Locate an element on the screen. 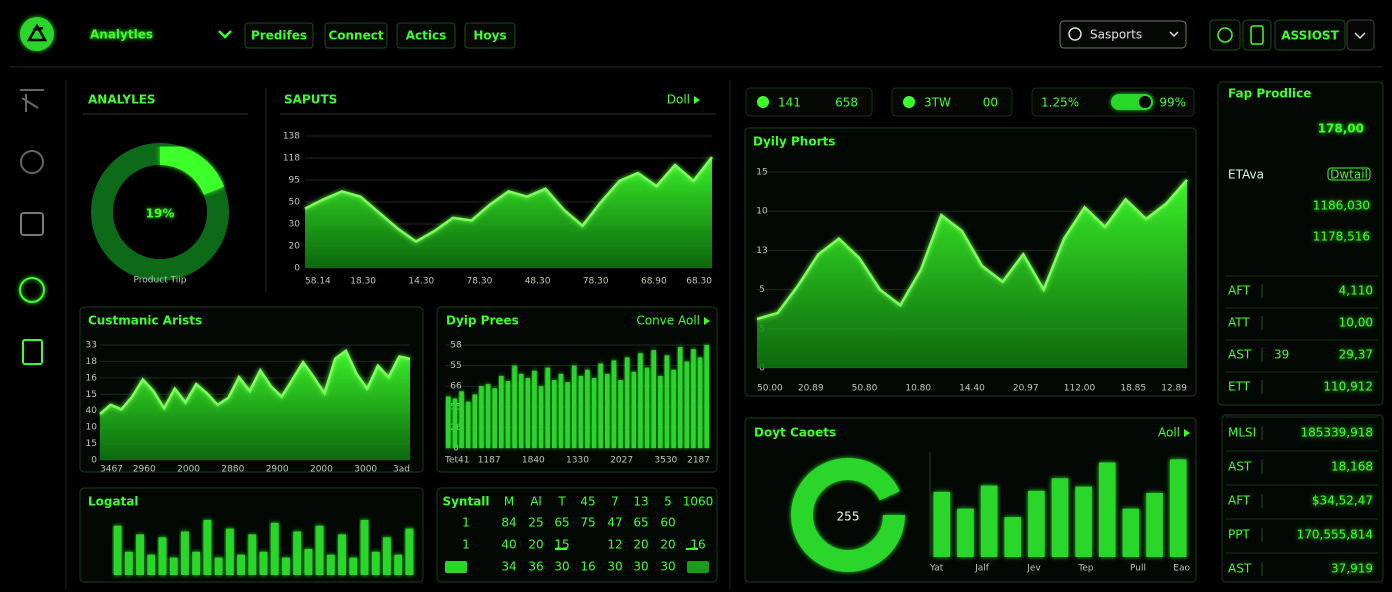 This screenshot has height=592, width=1392. x-tick-label: Tep is located at coordinates (1085, 569).